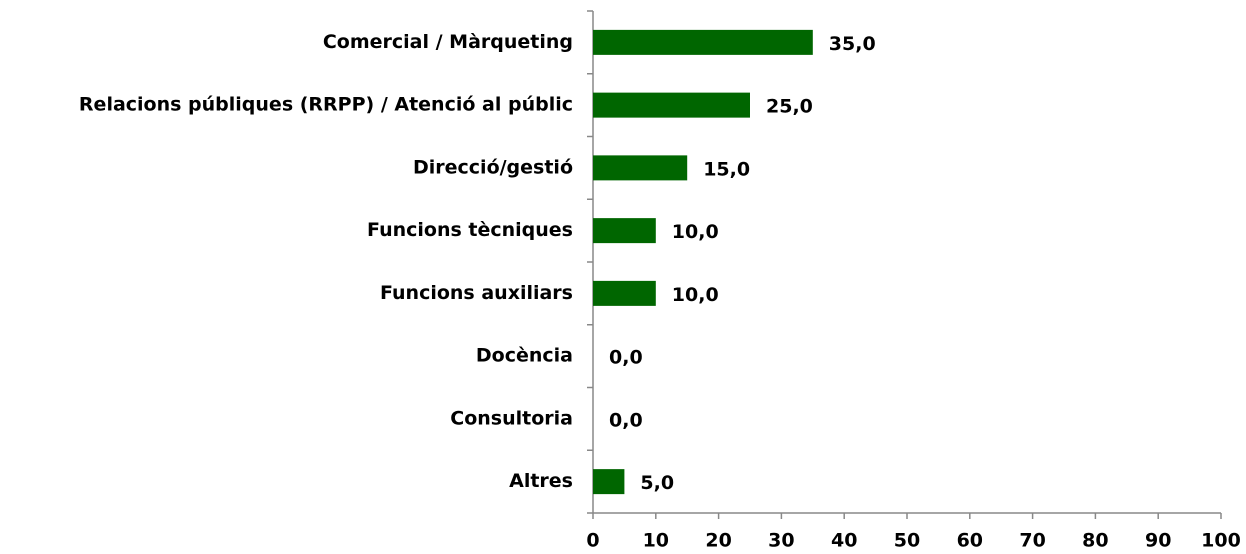  Describe the element at coordinates (470, 230) in the screenshot. I see `y-tick-label: Funcions tècniques` at that location.